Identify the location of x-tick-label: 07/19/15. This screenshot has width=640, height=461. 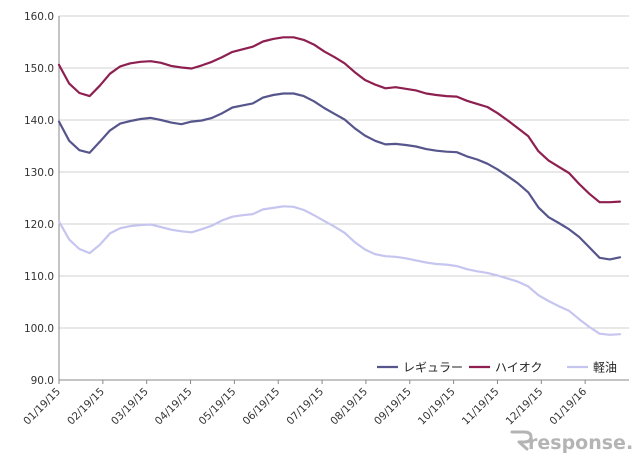
(305, 407).